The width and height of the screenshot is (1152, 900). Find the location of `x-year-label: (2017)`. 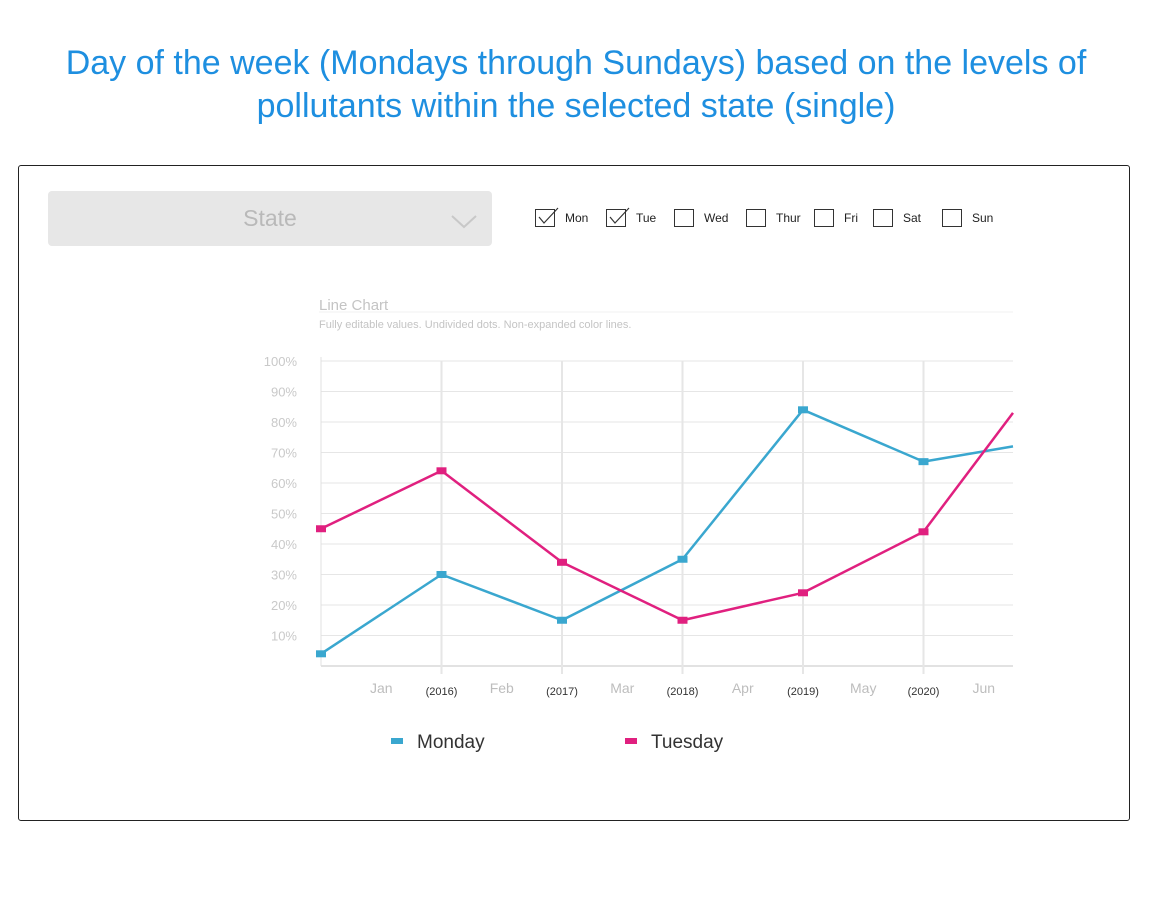

x-year-label: (2017) is located at coordinates (562, 692).